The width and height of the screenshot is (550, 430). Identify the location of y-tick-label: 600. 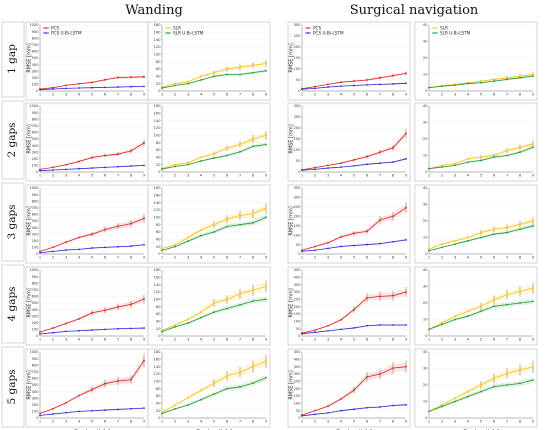
(36, 215).